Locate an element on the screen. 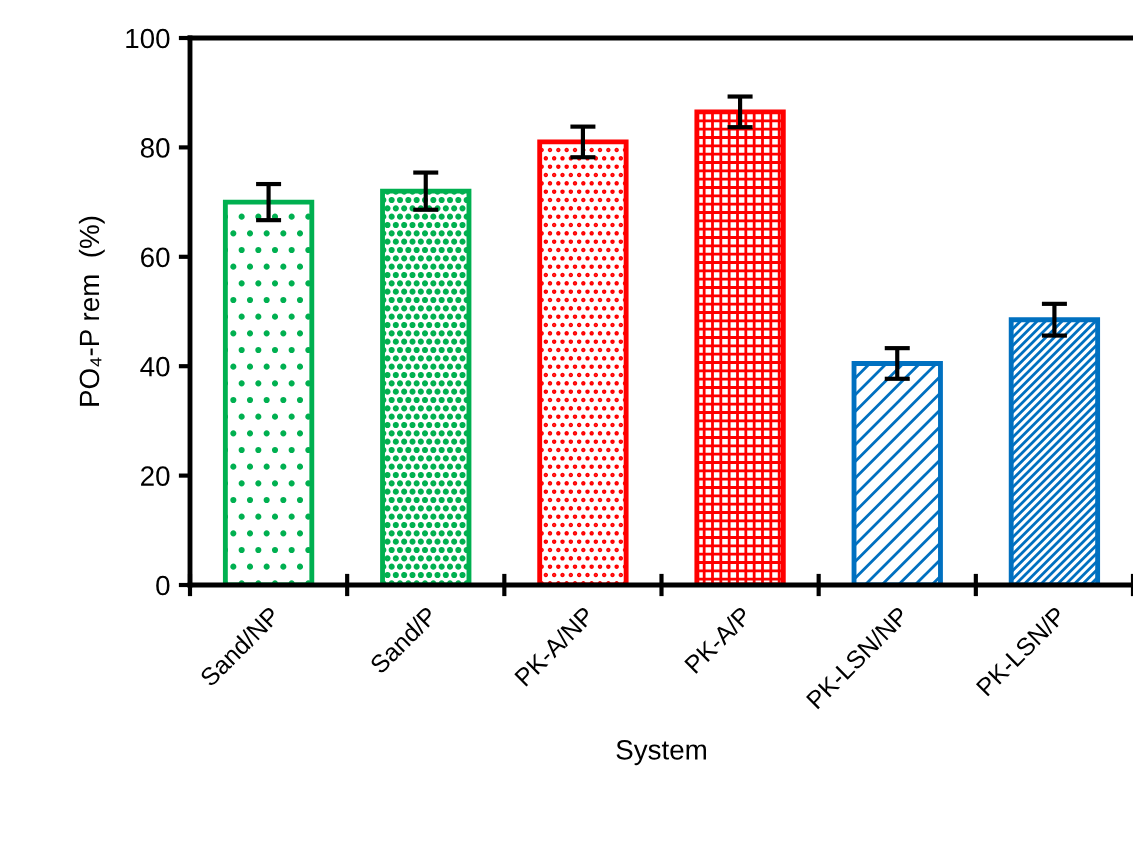 This screenshot has width=1133, height=848. y-tick-label: 100 is located at coordinates (148, 38).